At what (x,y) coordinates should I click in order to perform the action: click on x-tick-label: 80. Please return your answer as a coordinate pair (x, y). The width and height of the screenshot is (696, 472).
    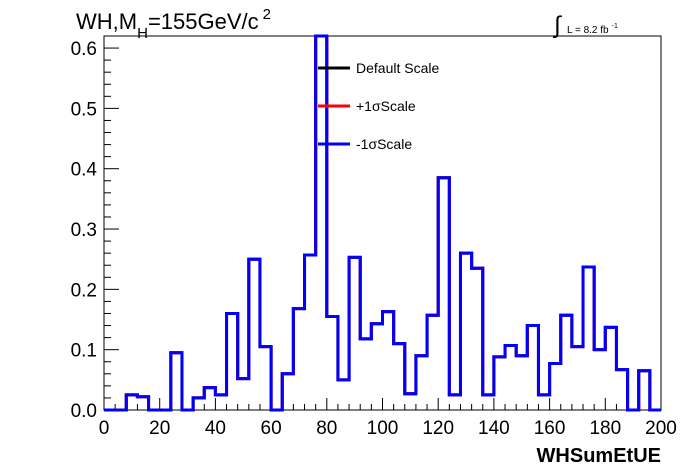
    Looking at the image, I should click on (326, 428).